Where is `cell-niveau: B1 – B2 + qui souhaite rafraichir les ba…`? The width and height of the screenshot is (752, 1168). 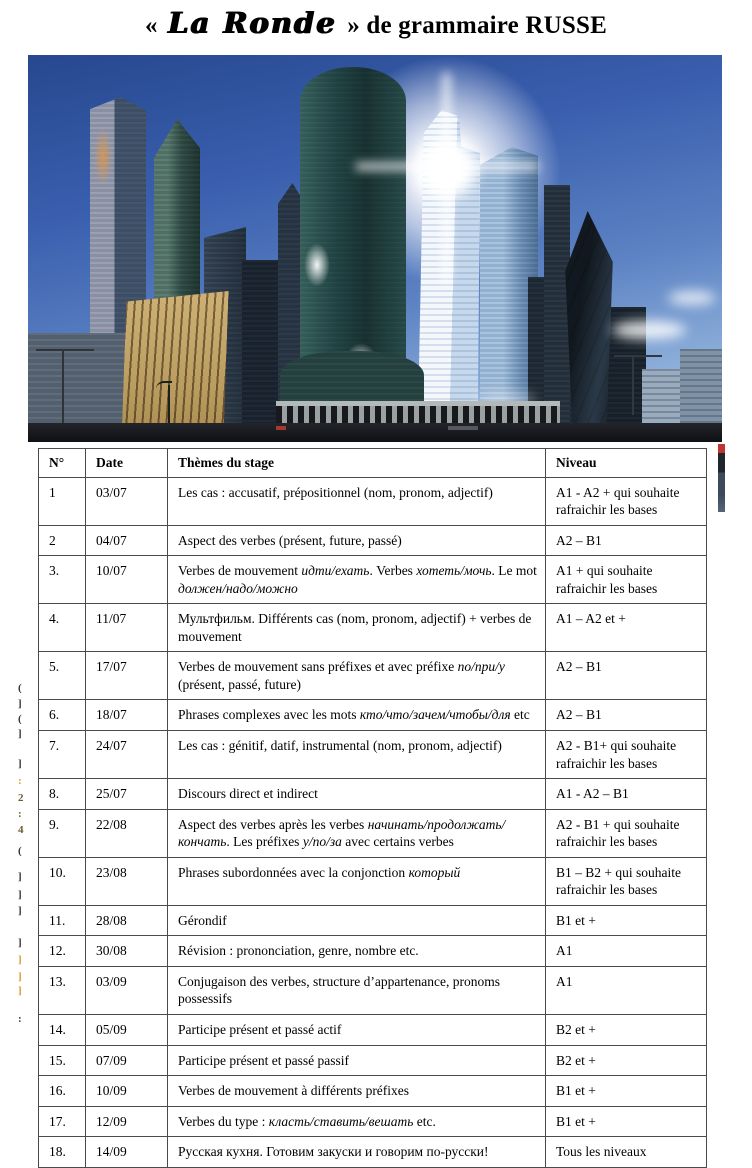
cell-niveau: B1 – B2 + qui souhaite rafraichir les ba… is located at coordinates (626, 881).